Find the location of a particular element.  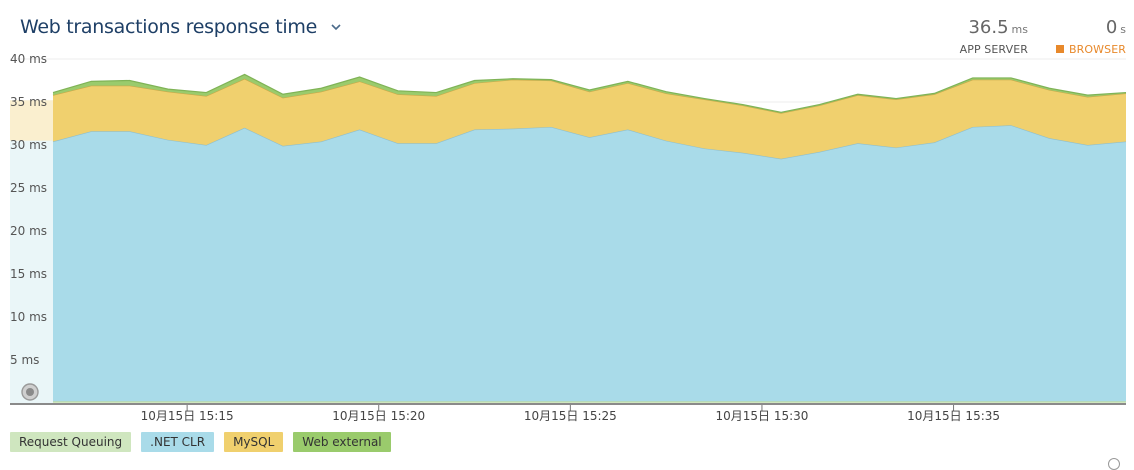

legend-item-web-external: Web external is located at coordinates (342, 442).